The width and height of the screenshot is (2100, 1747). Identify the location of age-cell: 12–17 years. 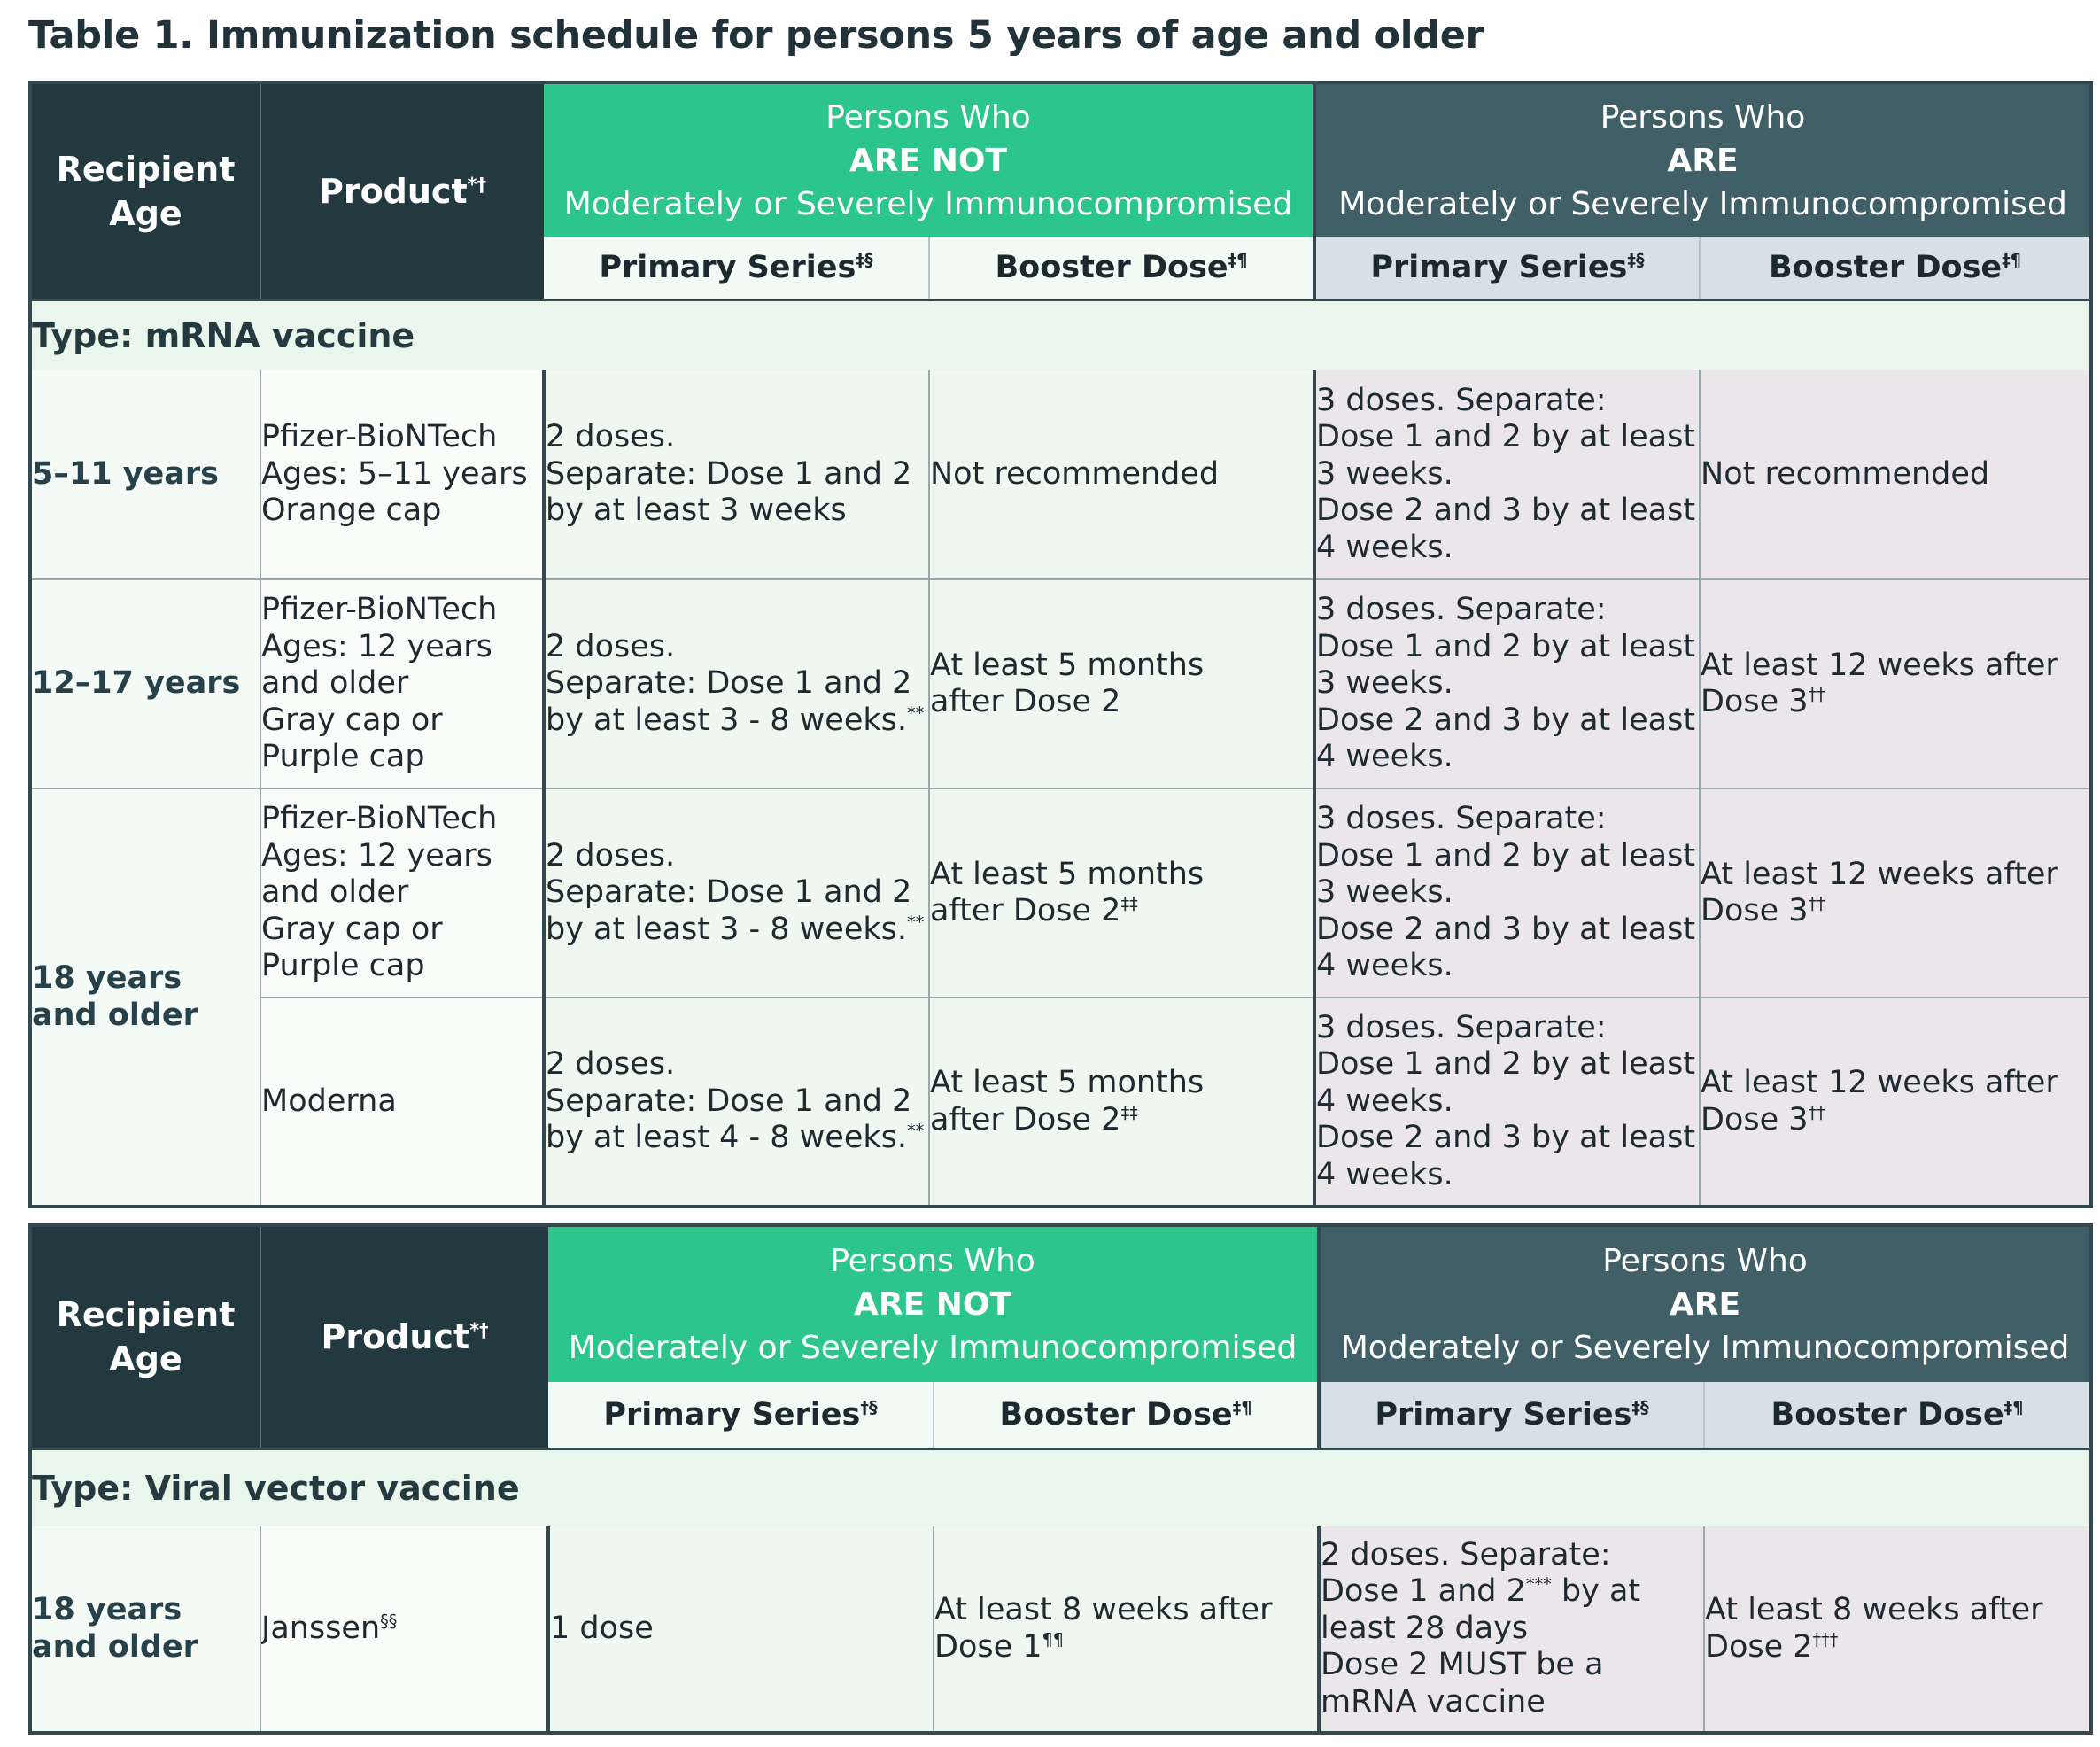
(145, 684).